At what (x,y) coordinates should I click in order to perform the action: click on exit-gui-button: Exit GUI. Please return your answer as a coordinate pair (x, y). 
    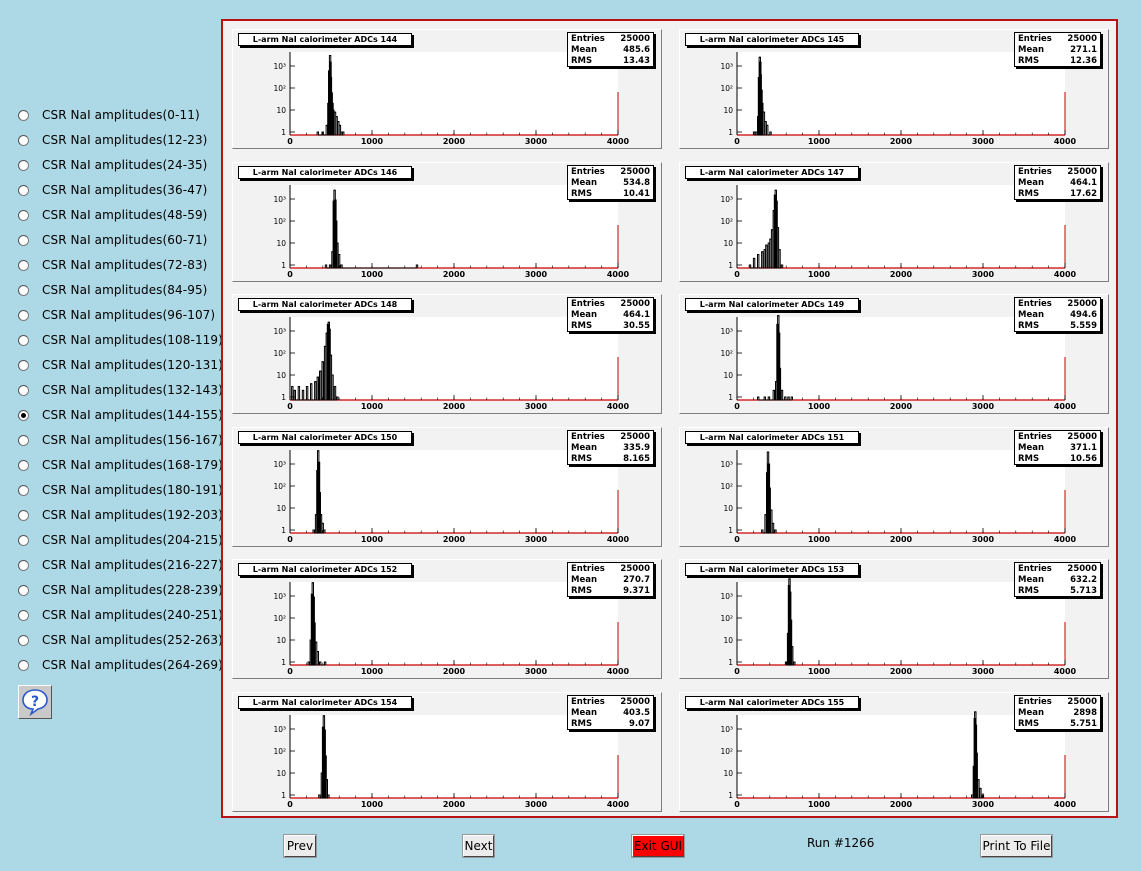
    Looking at the image, I should click on (658, 846).